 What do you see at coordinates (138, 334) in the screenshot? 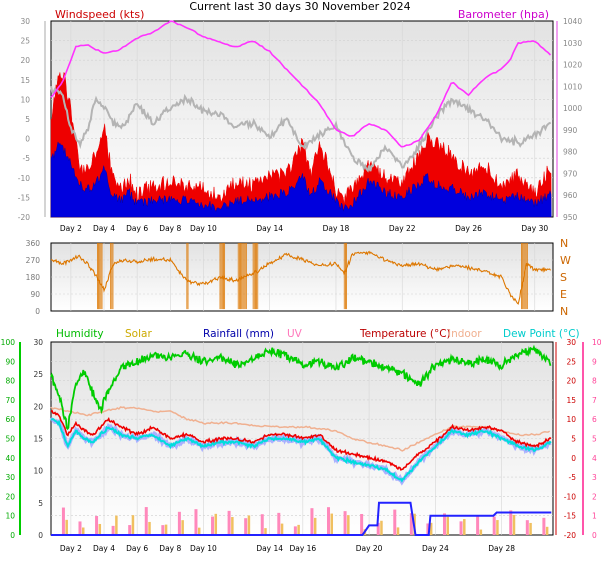
I see `legend-entry: Solar` at bounding box center [138, 334].